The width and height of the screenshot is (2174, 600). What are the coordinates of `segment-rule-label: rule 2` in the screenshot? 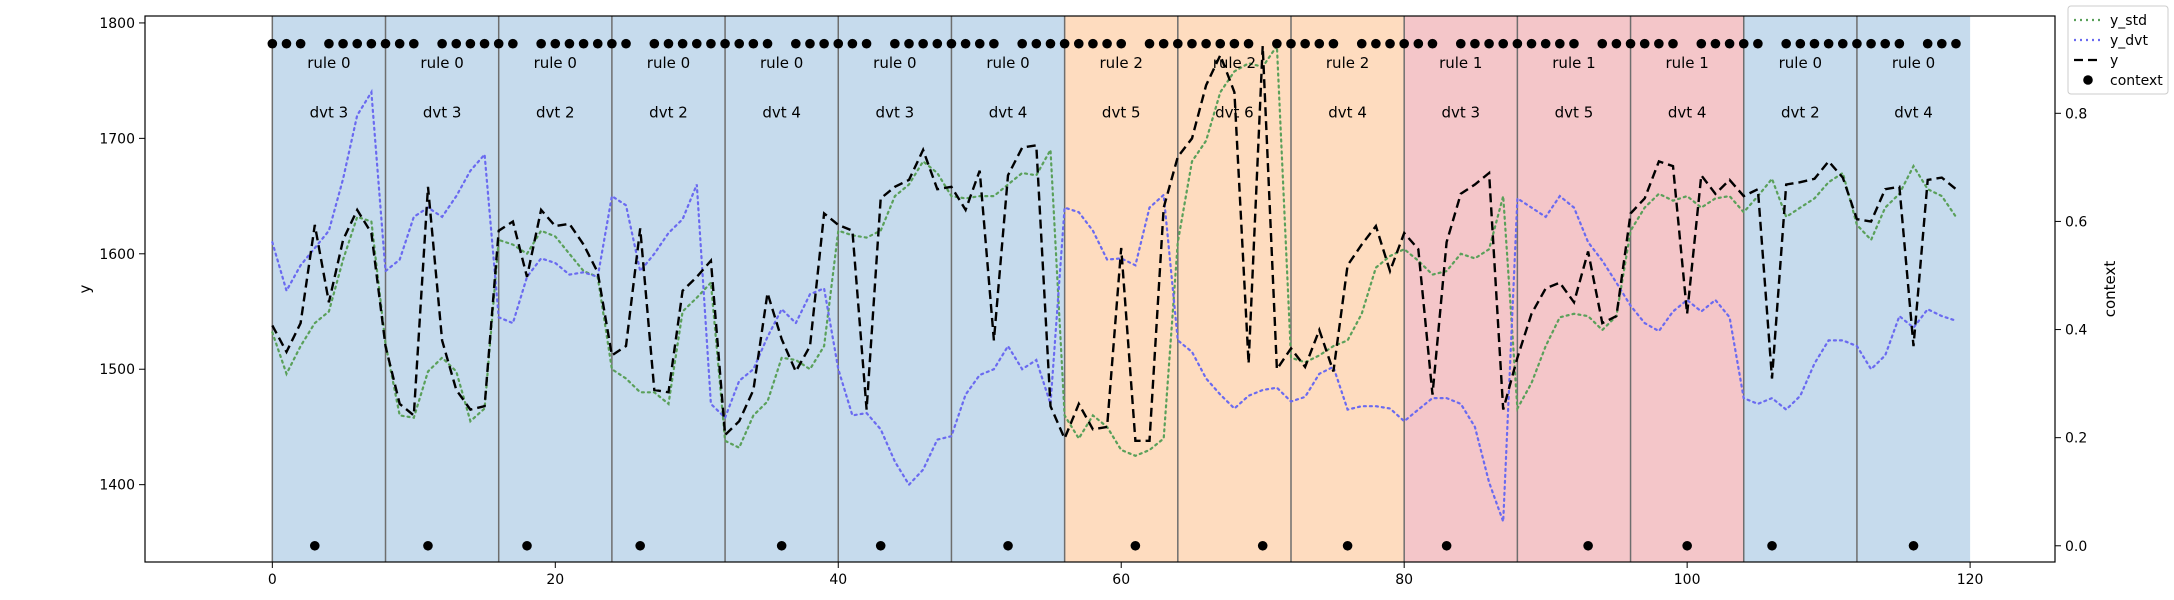 It's located at (1121, 63).